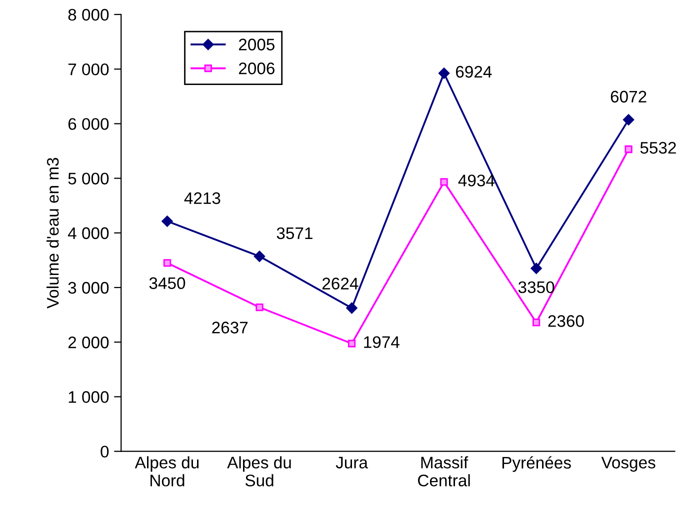 This screenshot has height=517, width=692. Describe the element at coordinates (104, 452) in the screenshot. I see `y-tick-label: 0` at that location.